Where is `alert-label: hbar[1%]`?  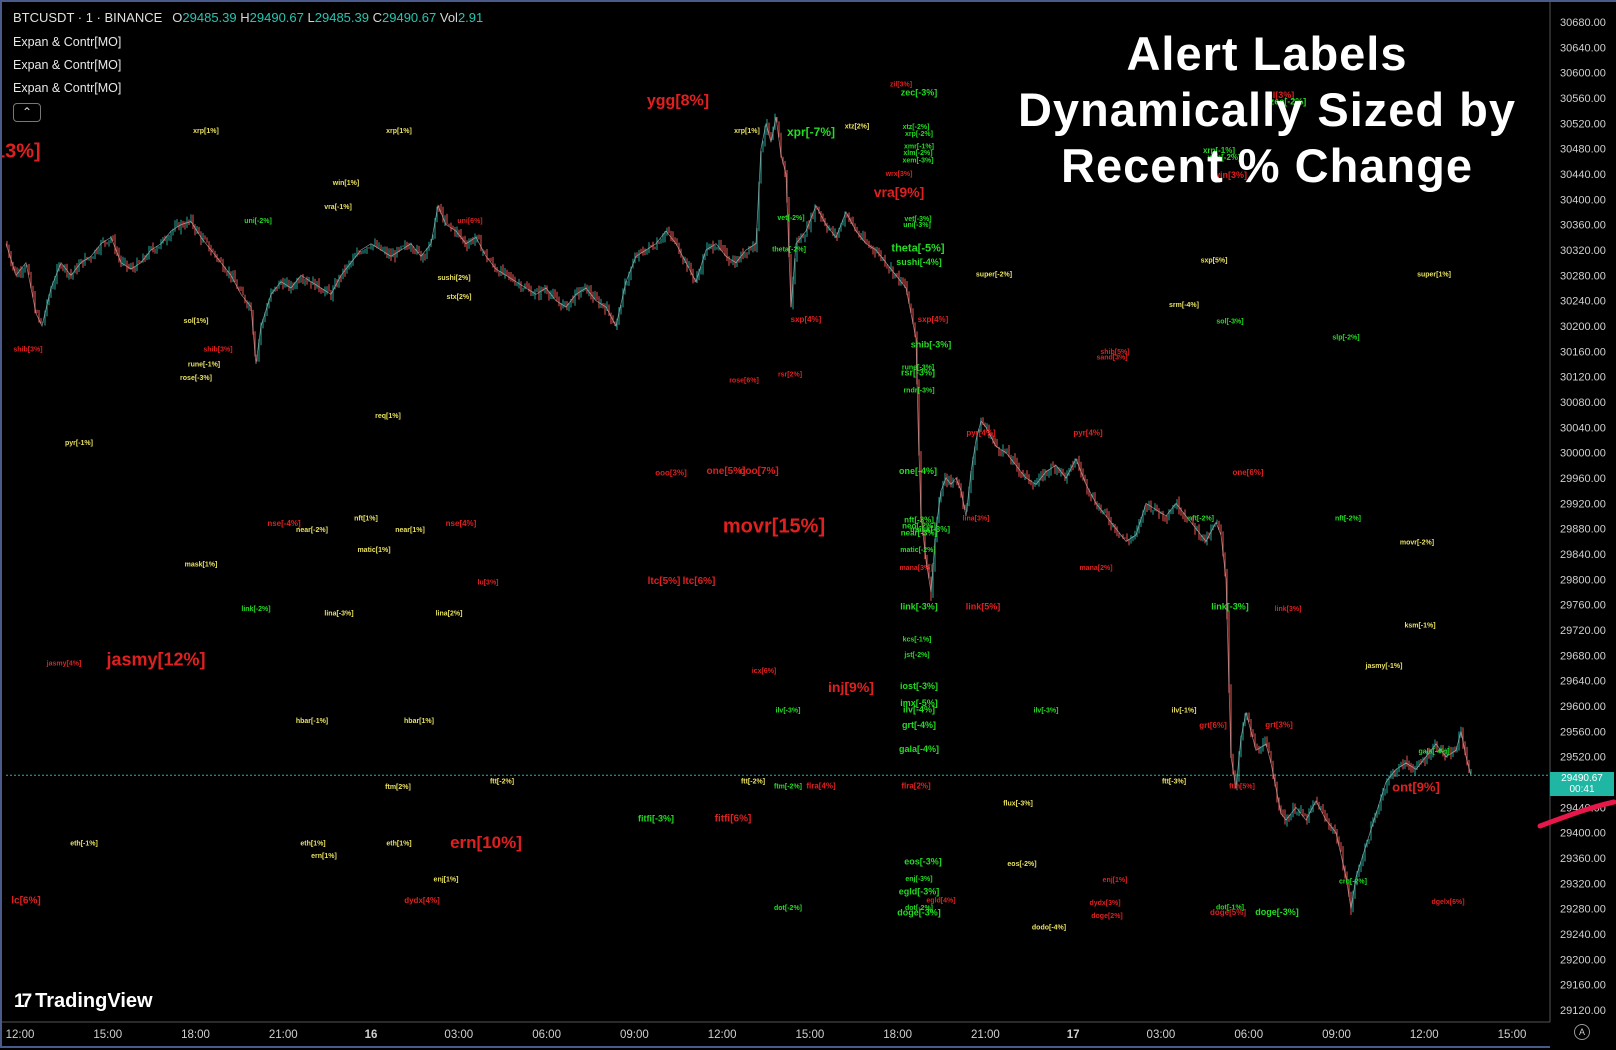 alert-label: hbar[1%] is located at coordinates (419, 721).